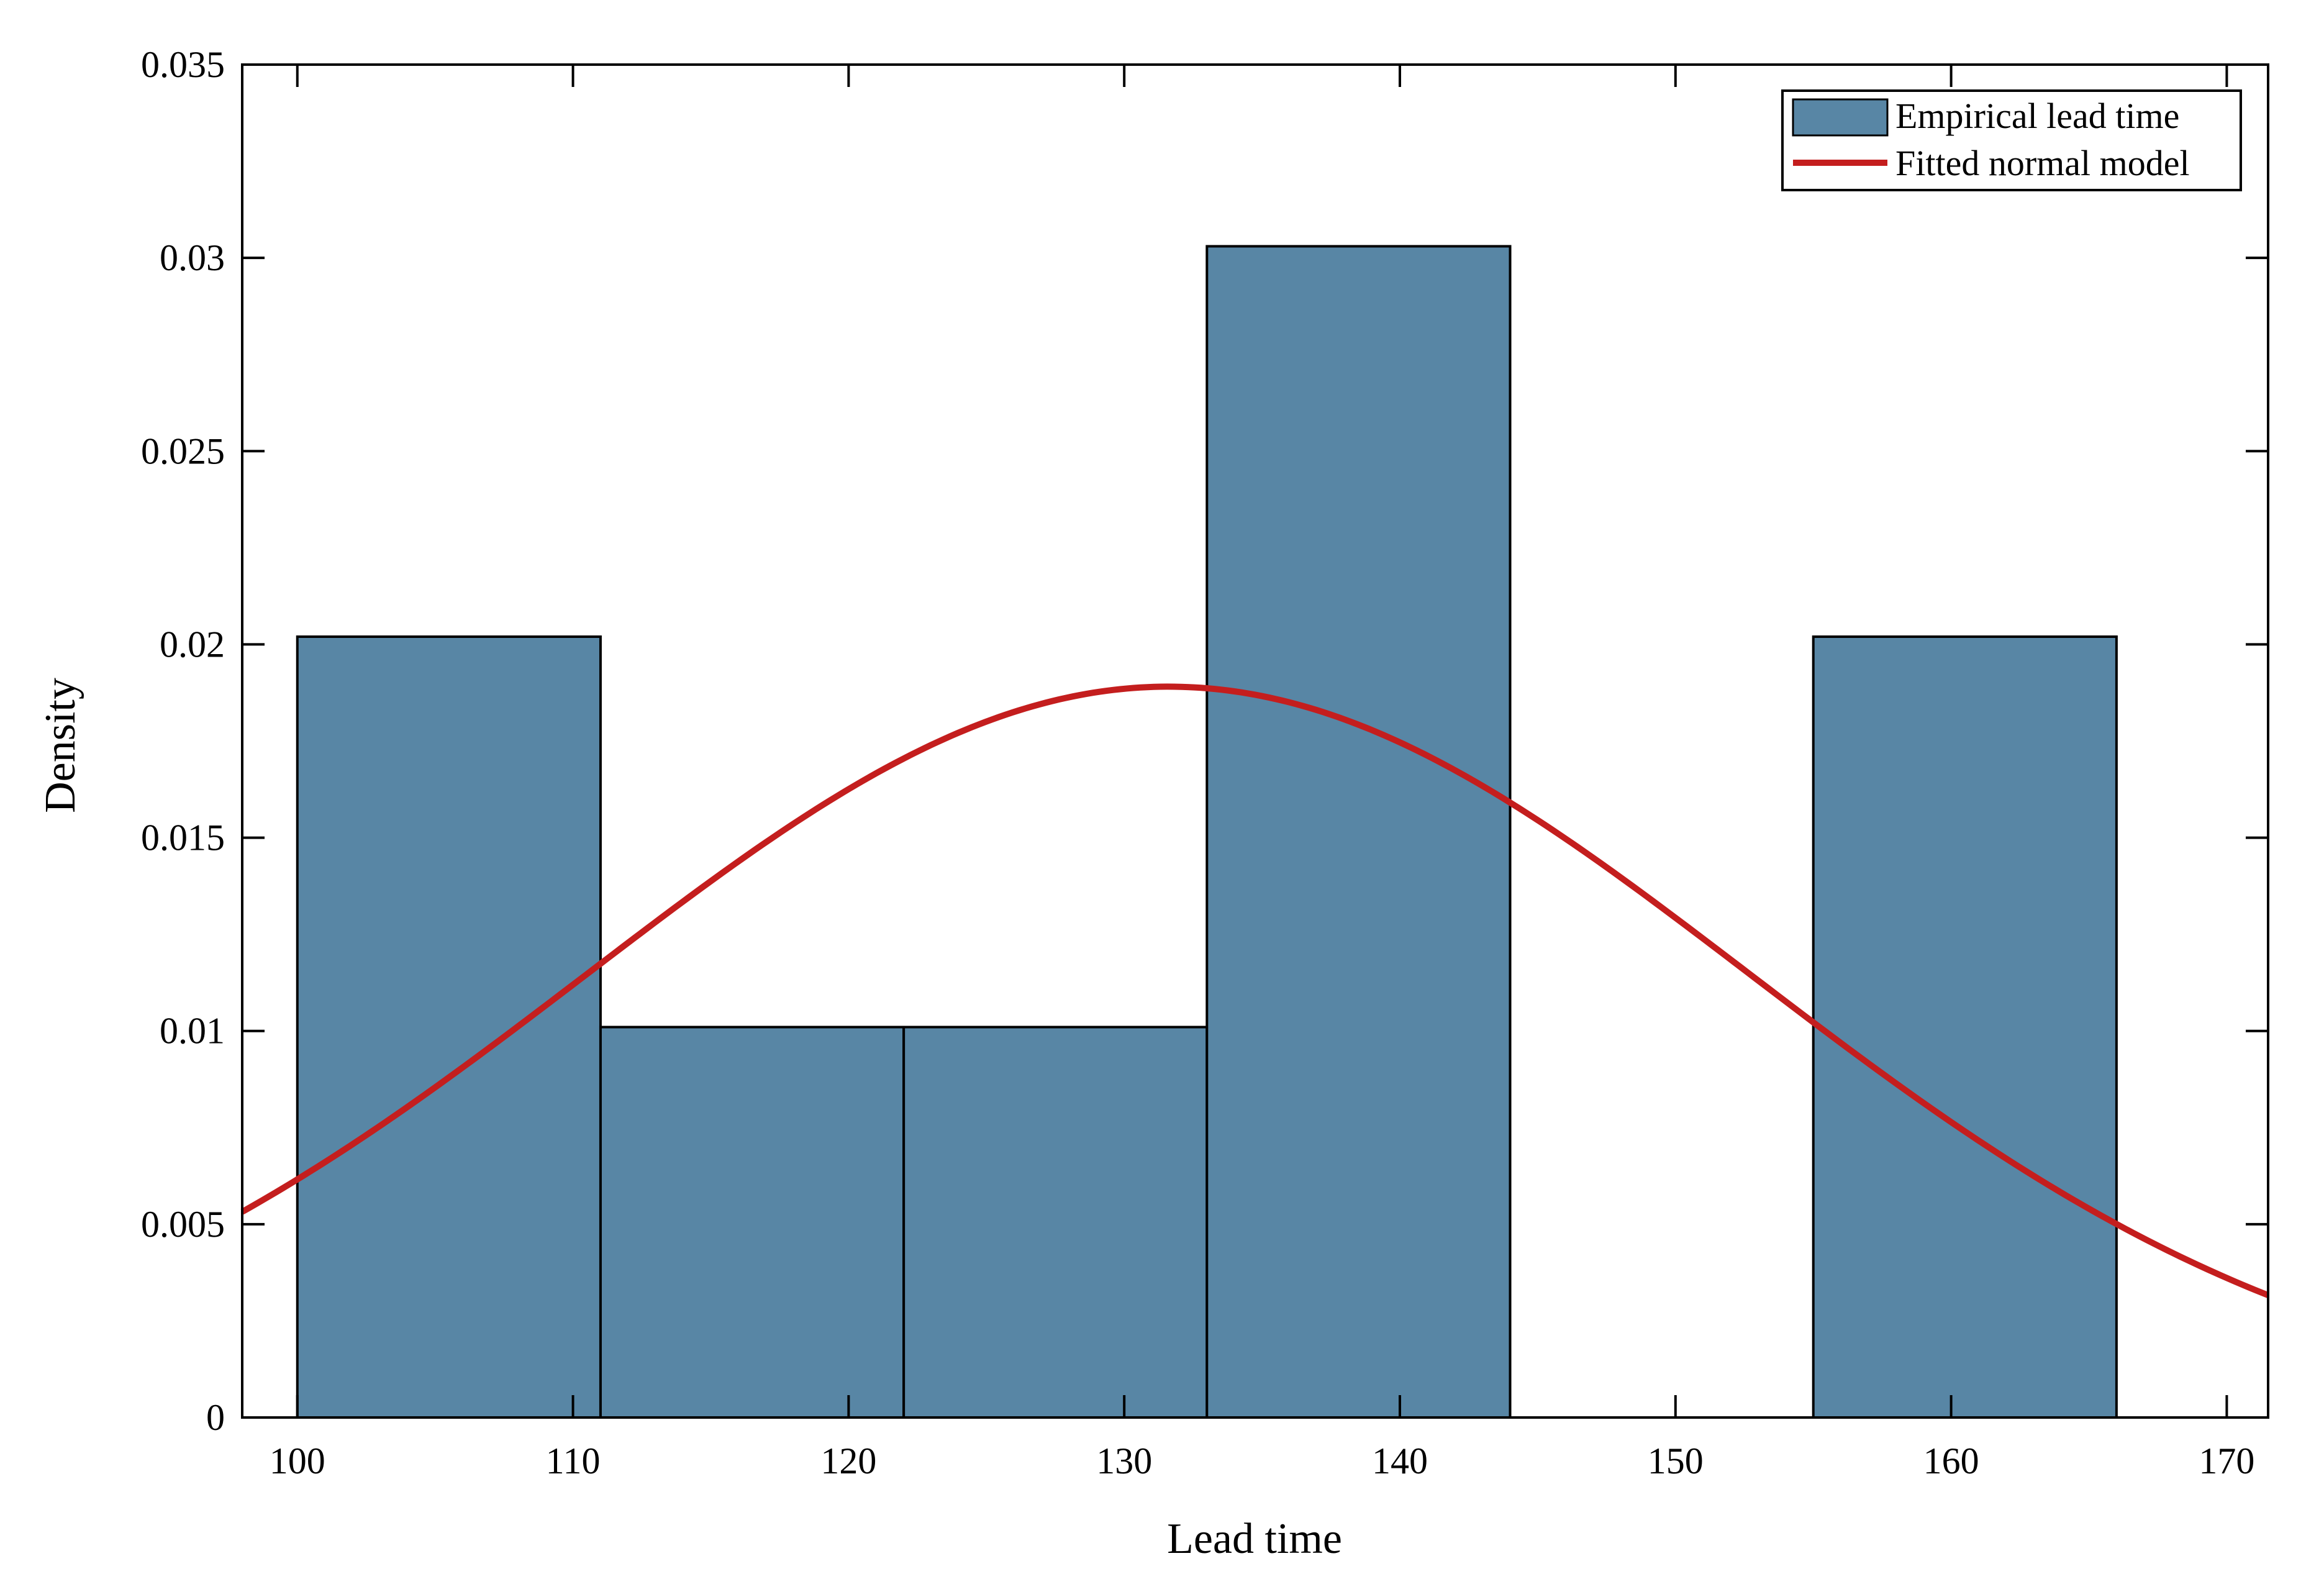 This screenshot has height=1579, width=2324. What do you see at coordinates (2012, 140) in the screenshot?
I see `legend: Empirical lead time Fitted normal model` at bounding box center [2012, 140].